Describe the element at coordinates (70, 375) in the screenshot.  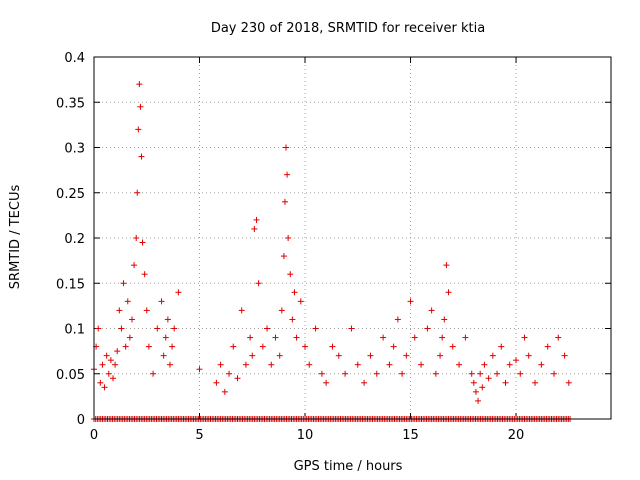
I see `y-tick-label: 0.05` at that location.